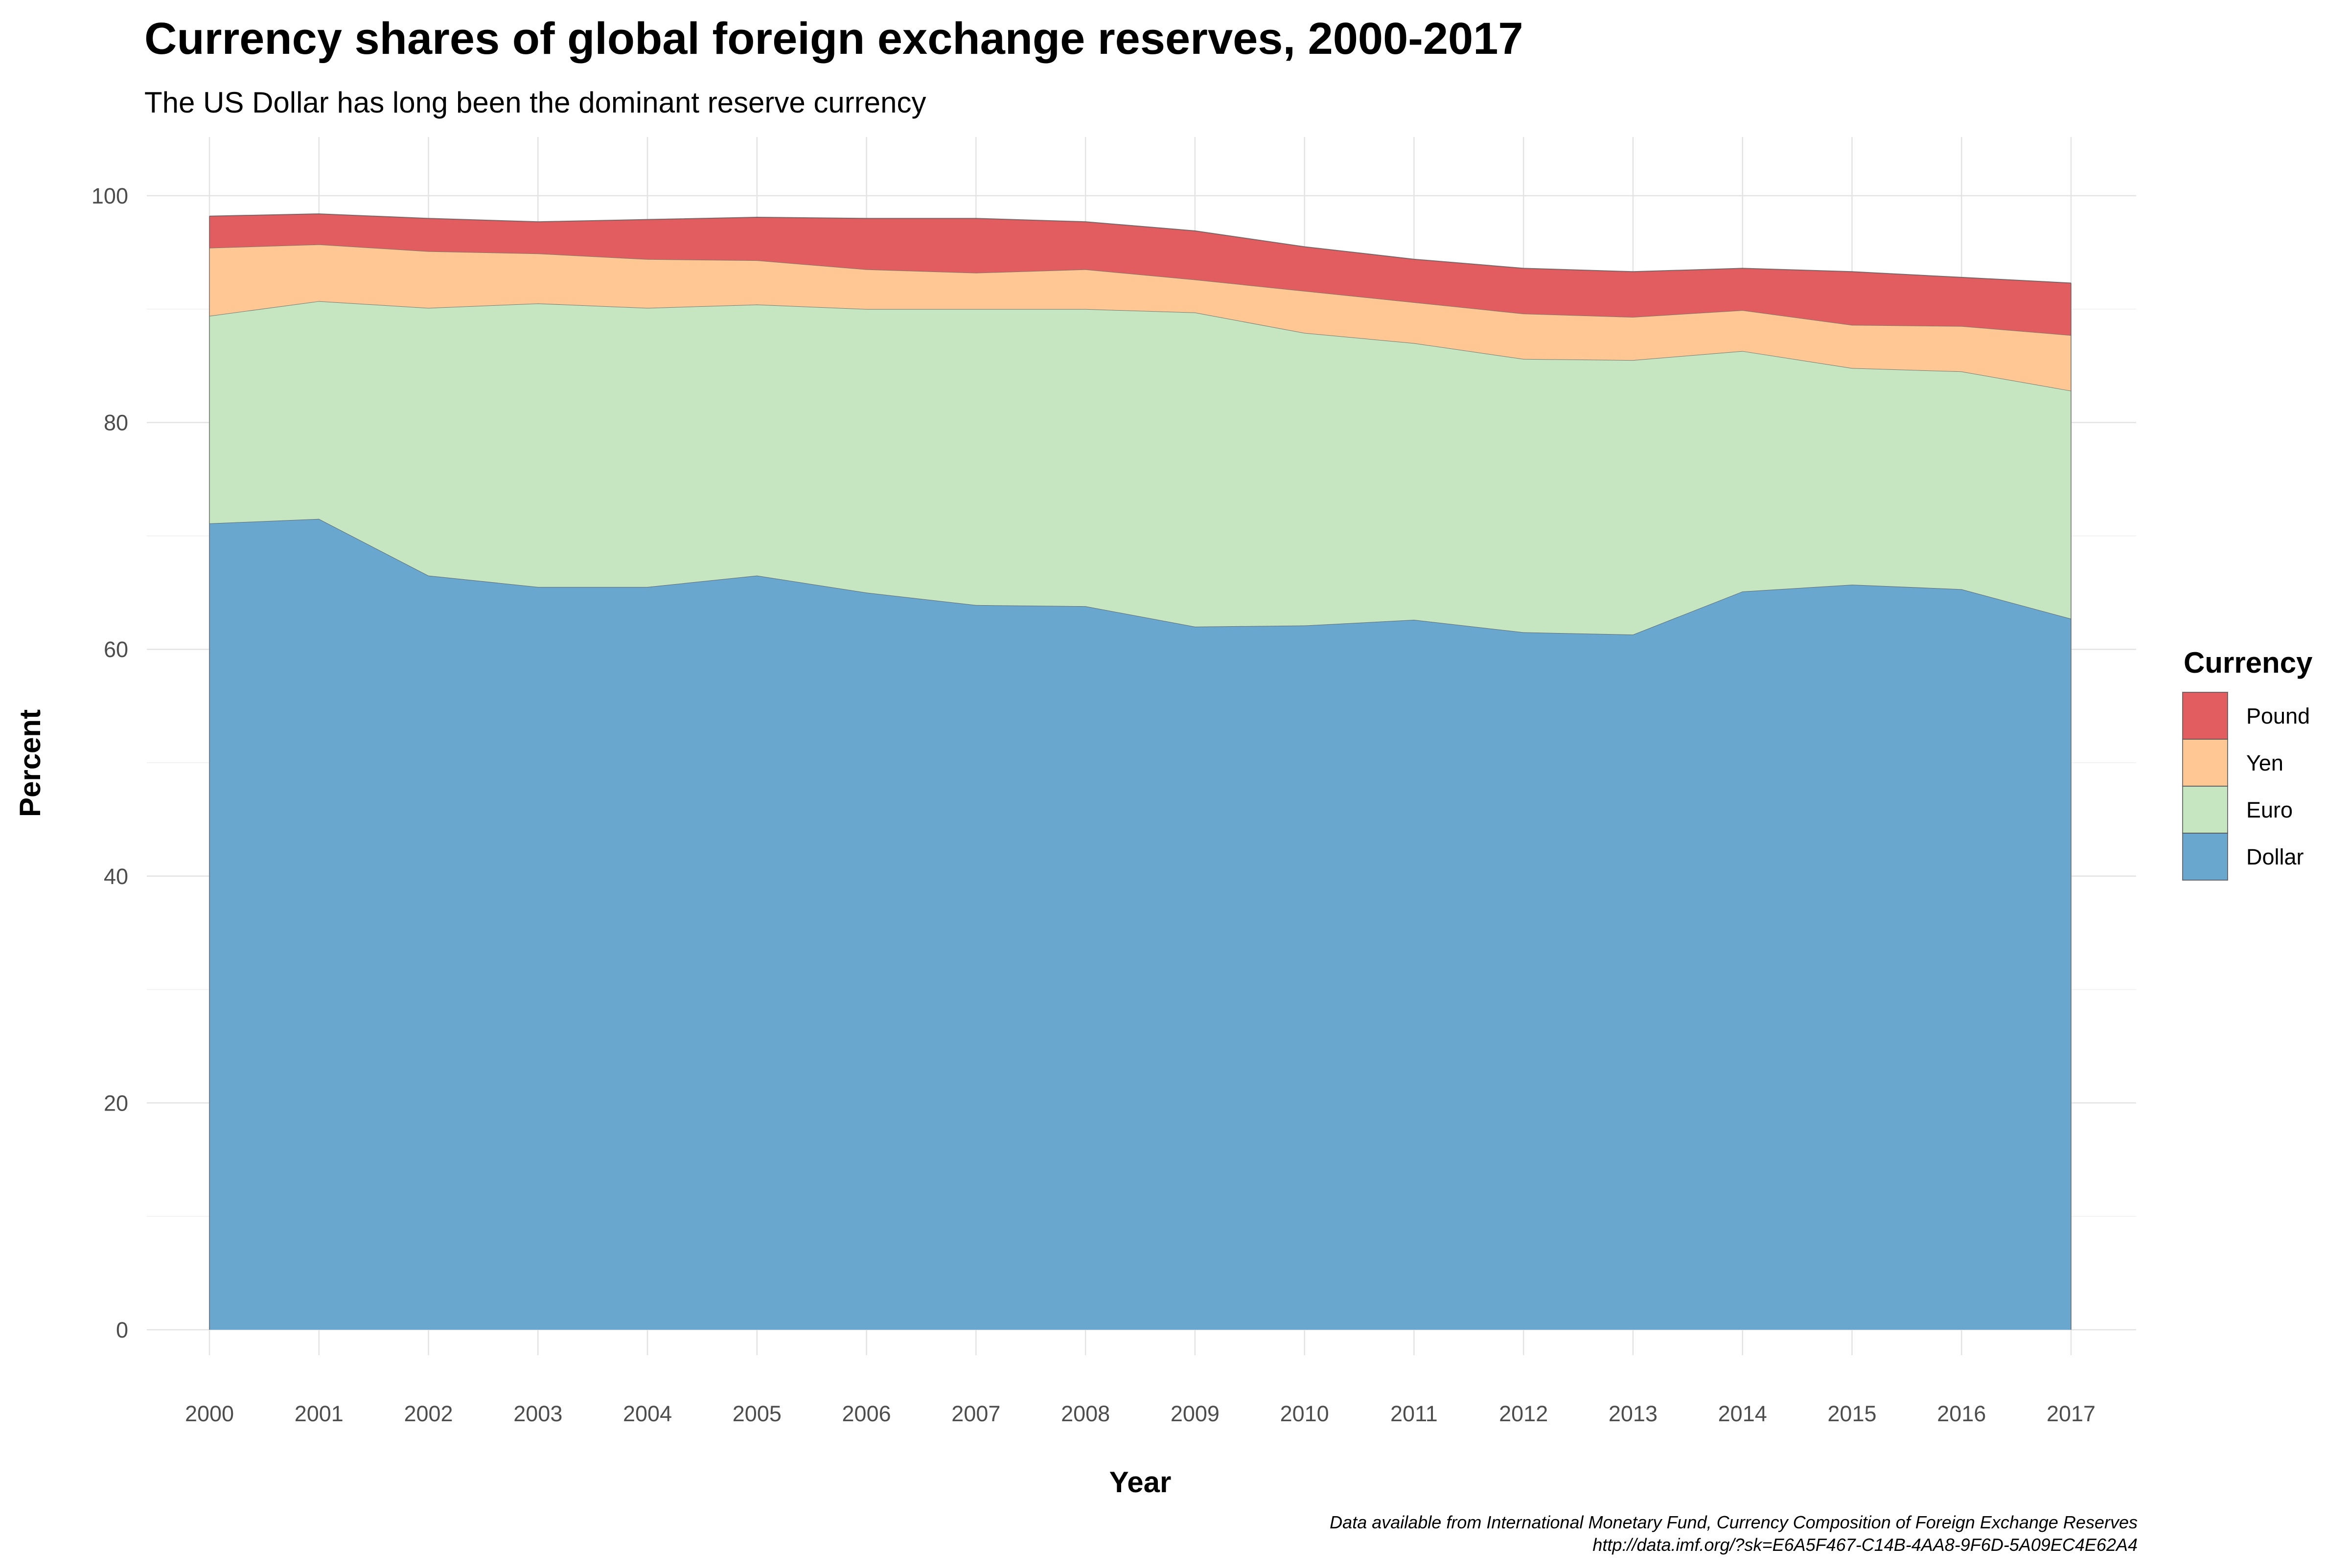 The height and width of the screenshot is (1568, 2349). Describe the element at coordinates (429, 1413) in the screenshot. I see `x-tick-label: 2002` at that location.